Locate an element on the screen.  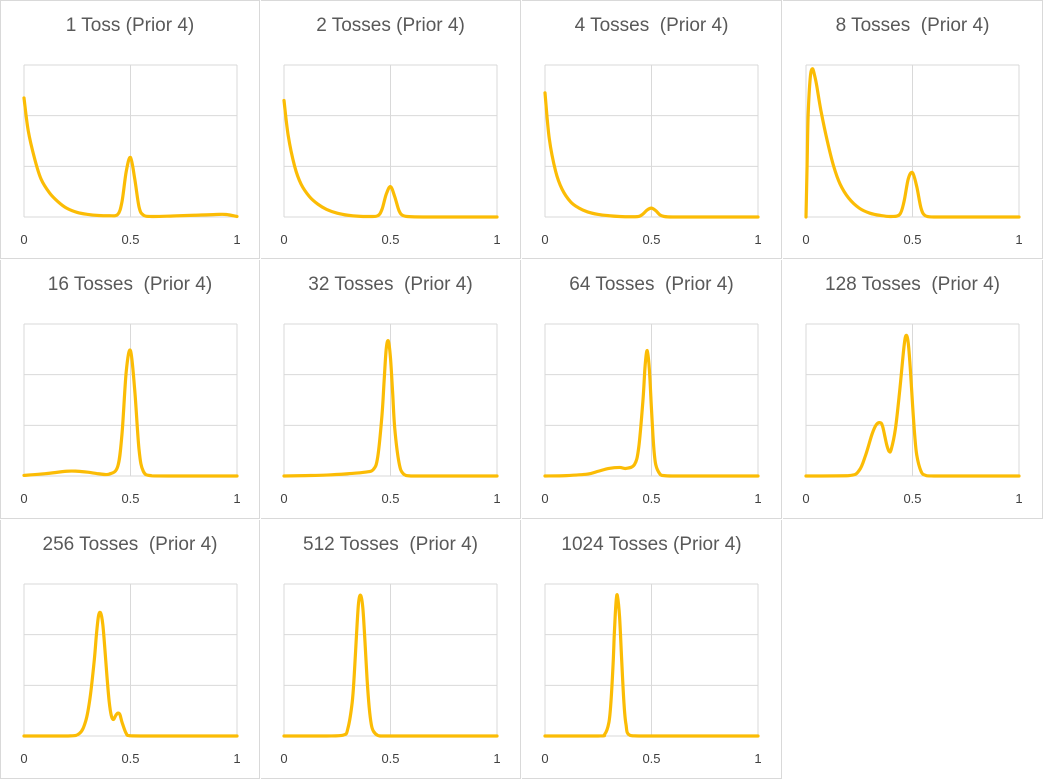
chart-title: 128 Tosses (Prior 4) is located at coordinates (912, 284).